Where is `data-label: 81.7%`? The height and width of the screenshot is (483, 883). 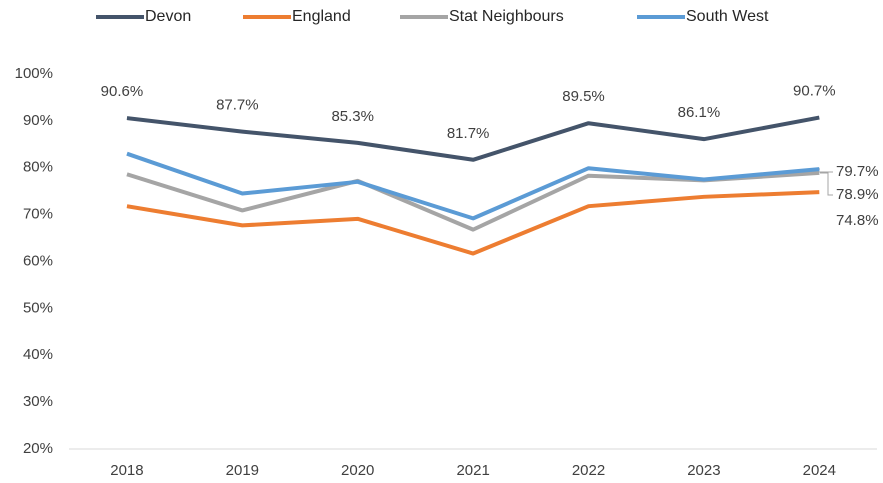
data-label: 81.7% is located at coordinates (468, 133).